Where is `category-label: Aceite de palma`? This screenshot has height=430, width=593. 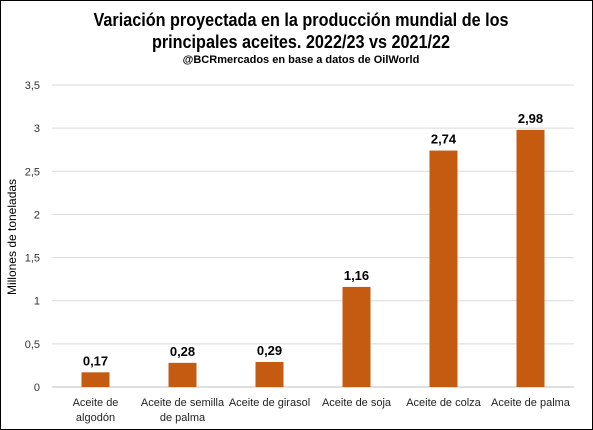 category-label: Aceite de palma is located at coordinates (531, 403).